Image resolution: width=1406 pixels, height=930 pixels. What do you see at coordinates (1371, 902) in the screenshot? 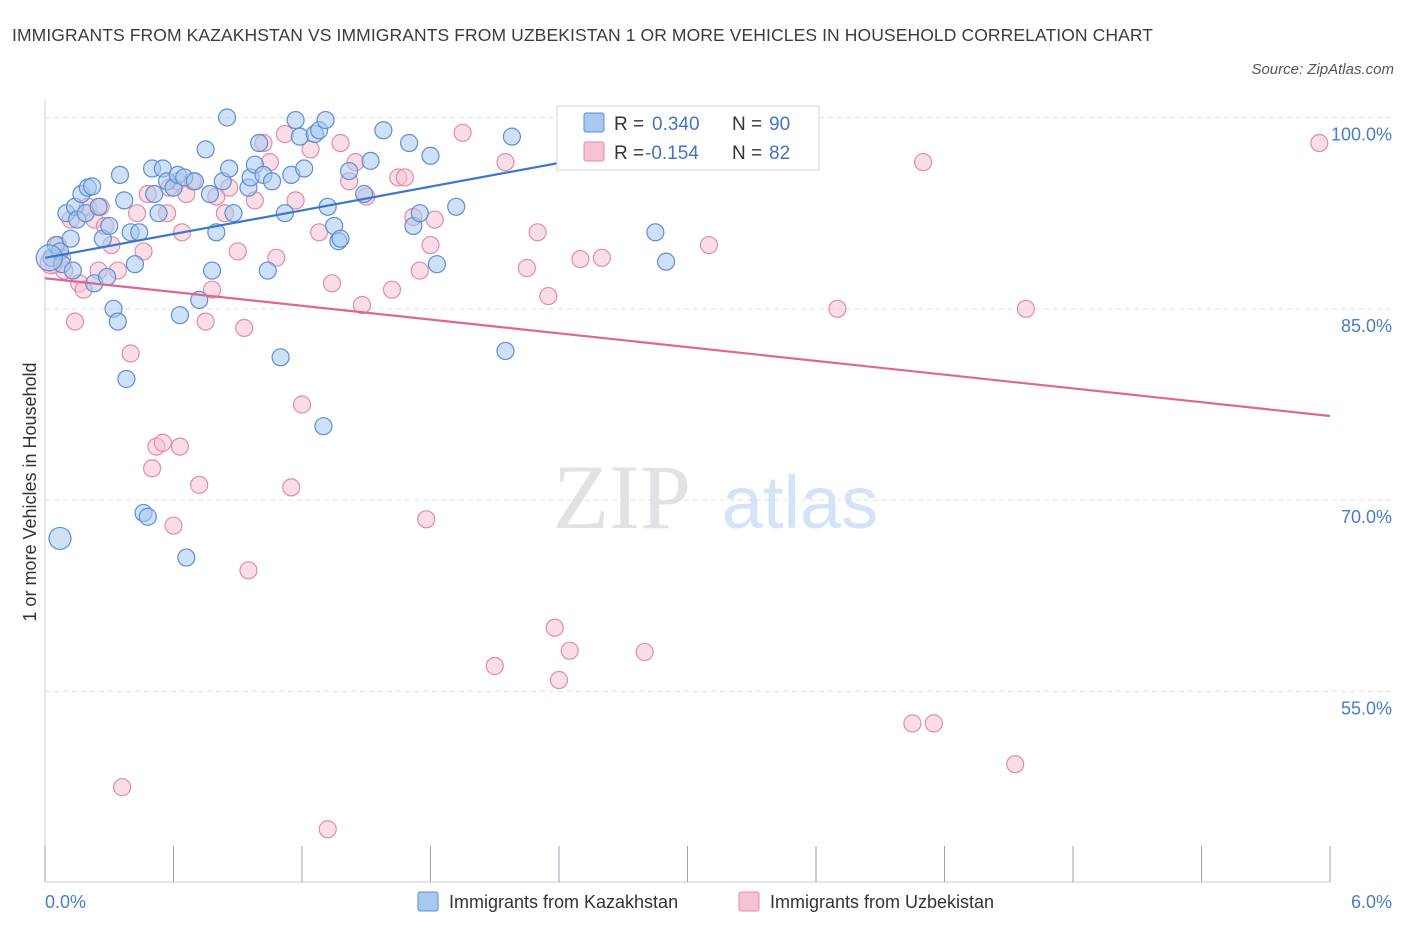
I see `x-tick-label-end: 6.0%` at bounding box center [1371, 902].